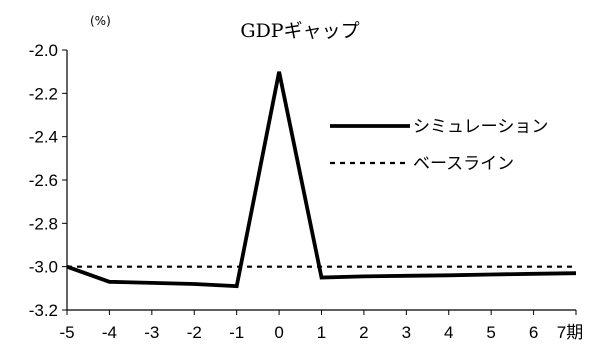 The width and height of the screenshot is (594, 345). What do you see at coordinates (236, 332) in the screenshot?
I see `x-tick-label: -1` at bounding box center [236, 332].